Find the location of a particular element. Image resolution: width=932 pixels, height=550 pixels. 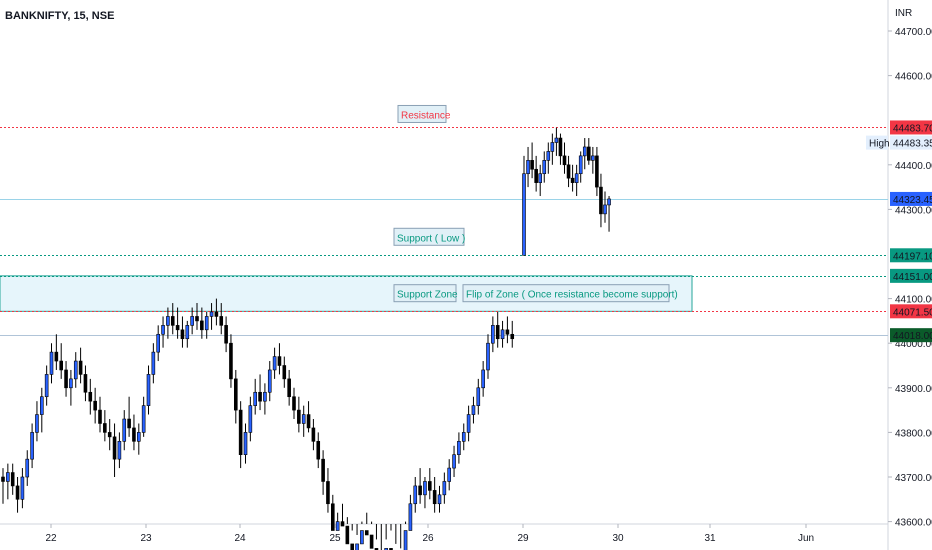

annotation-box is located at coordinates (422, 113).